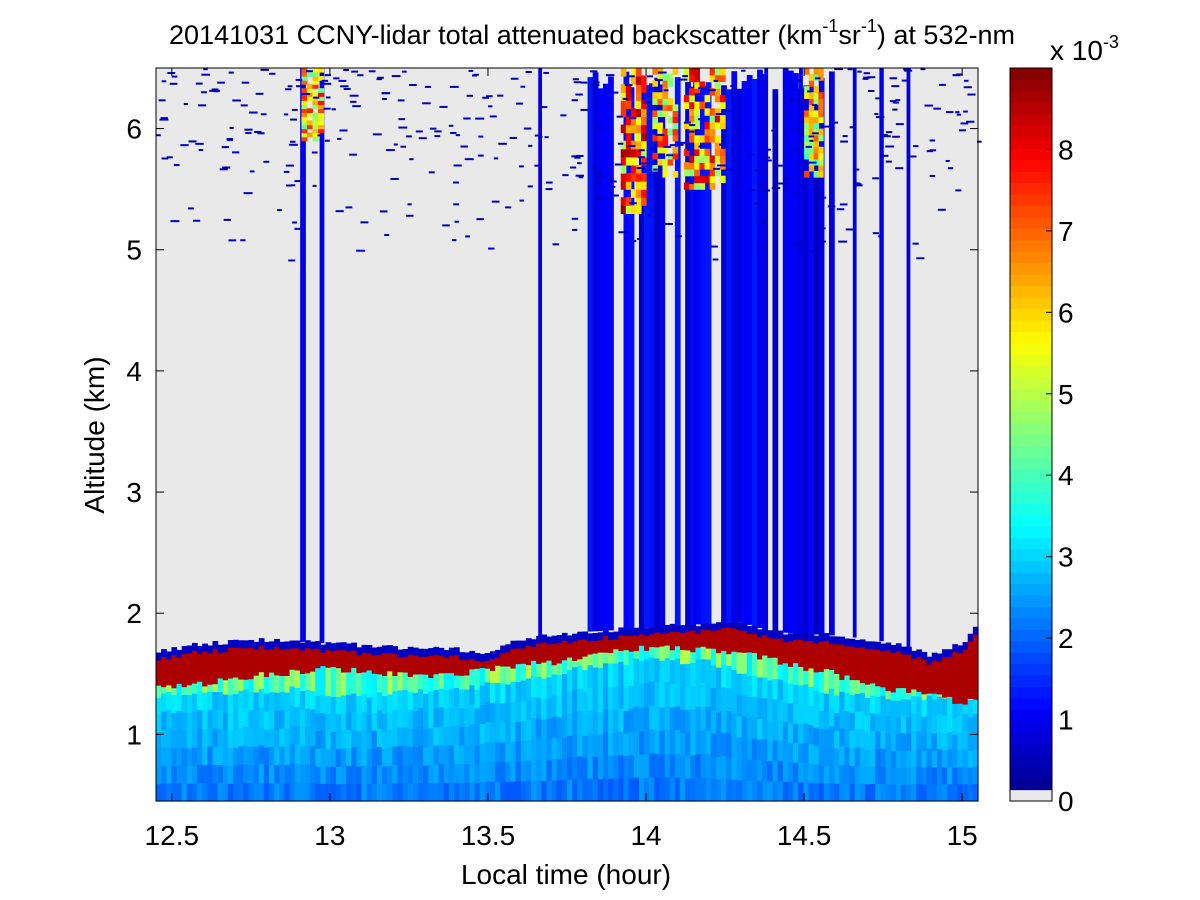 Image resolution: width=1200 pixels, height=900 pixels. Describe the element at coordinates (645, 835) in the screenshot. I see `x-tick-label: 14` at that location.